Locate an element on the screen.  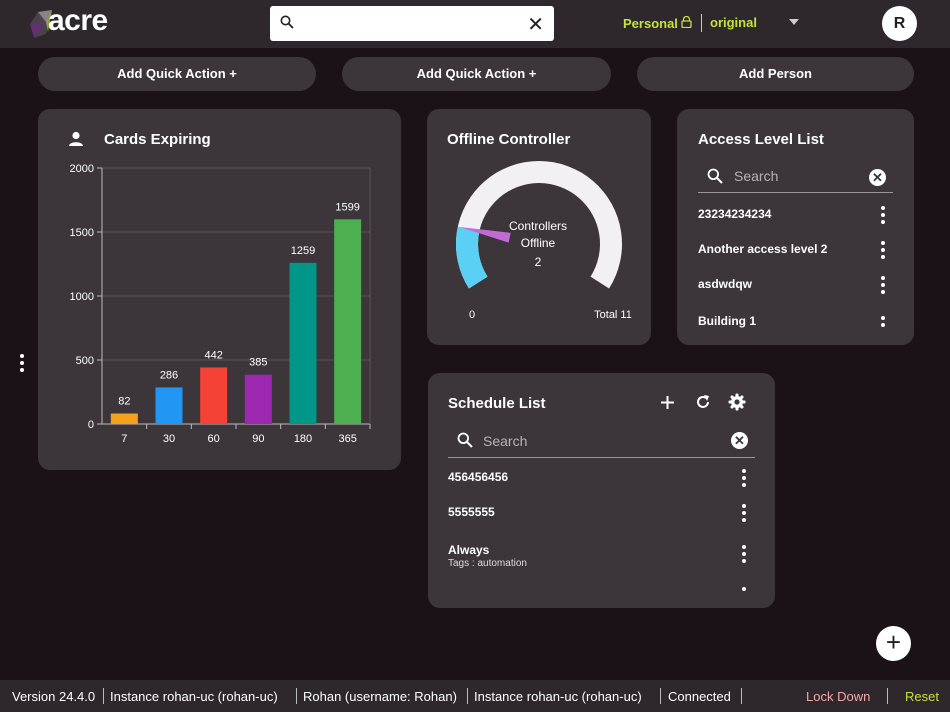
x-tick-label: 7 is located at coordinates (124, 439).